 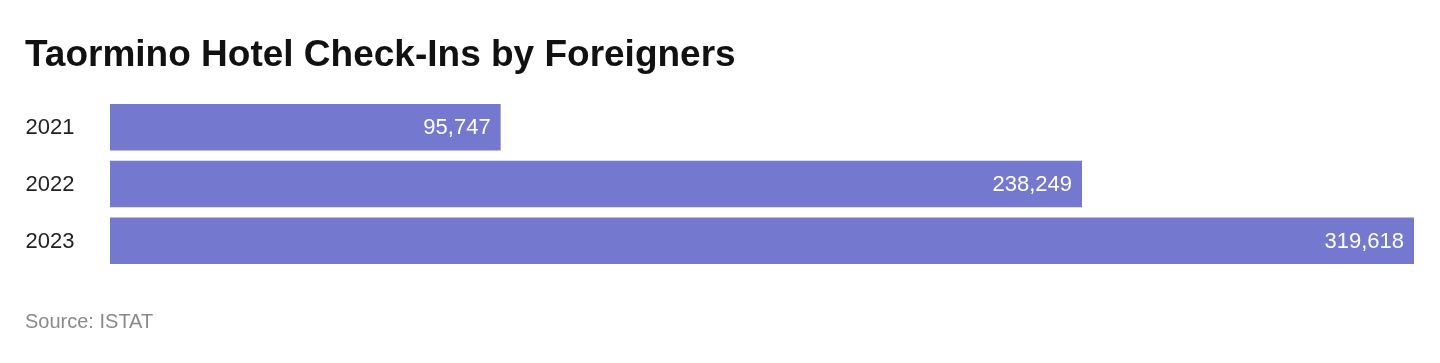 What do you see at coordinates (50, 127) in the screenshot?
I see `y-tick-label: 2021` at bounding box center [50, 127].